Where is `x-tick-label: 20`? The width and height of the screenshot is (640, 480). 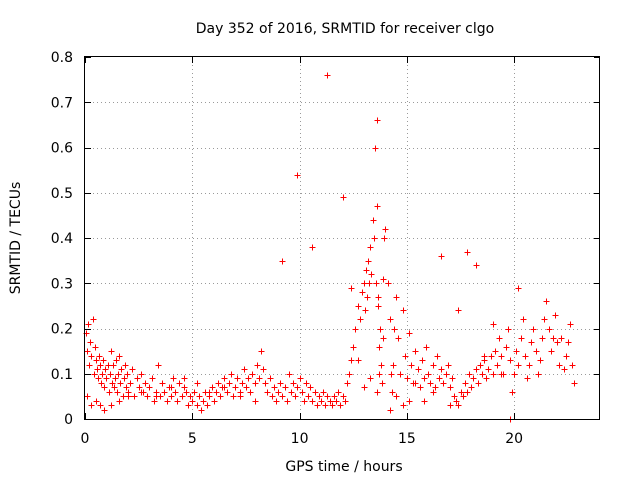
x-tick-label: 20 is located at coordinates (514, 439).